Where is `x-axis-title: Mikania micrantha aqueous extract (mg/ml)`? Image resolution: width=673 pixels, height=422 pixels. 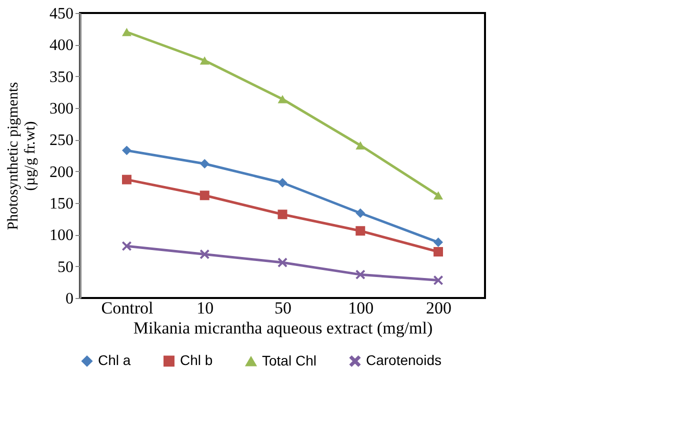 x-axis-title: Mikania micrantha aqueous extract (mg/ml) is located at coordinates (283, 328).